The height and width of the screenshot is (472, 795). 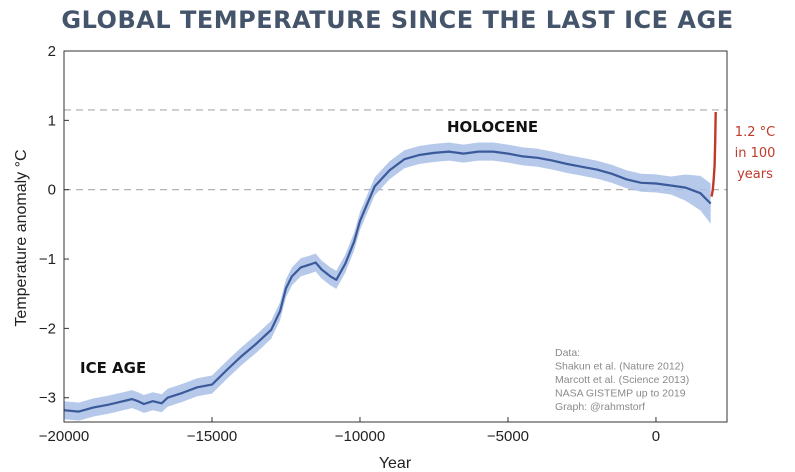 What do you see at coordinates (64, 436) in the screenshot?
I see `x-tick-label: −20000` at bounding box center [64, 436].